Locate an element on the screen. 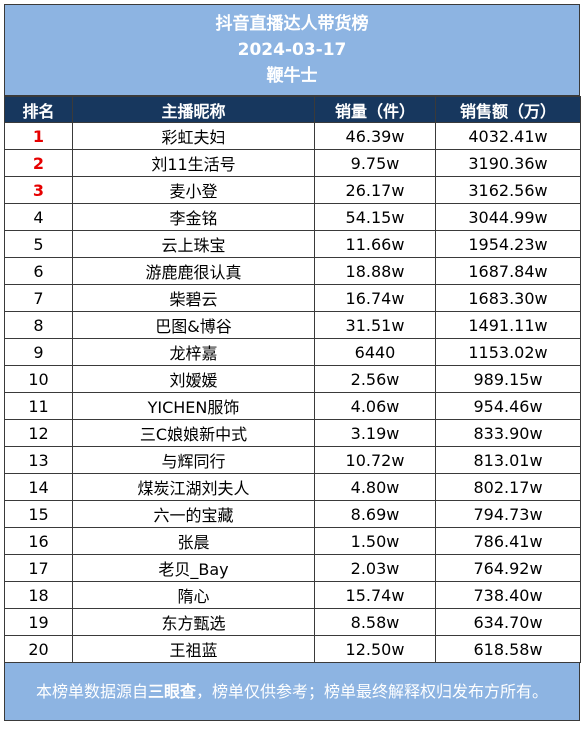 The width and height of the screenshot is (583, 747). table-row: 9 龙梓嘉 6440 1153.02w is located at coordinates (292, 352).